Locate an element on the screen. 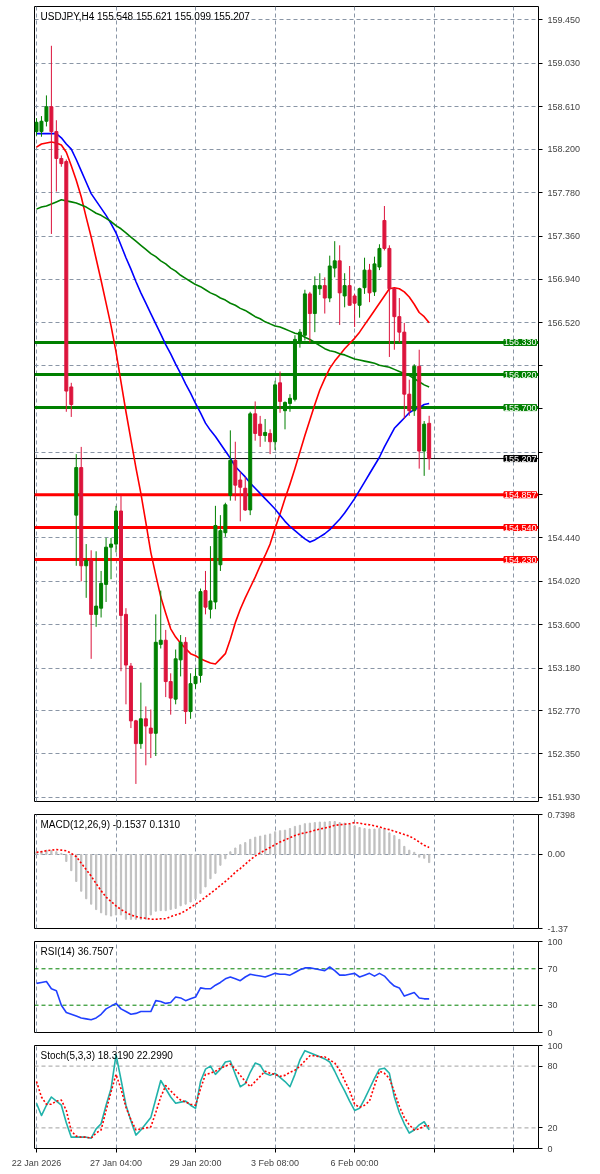  y-tick-label: 0.7398 is located at coordinates (561, 814).